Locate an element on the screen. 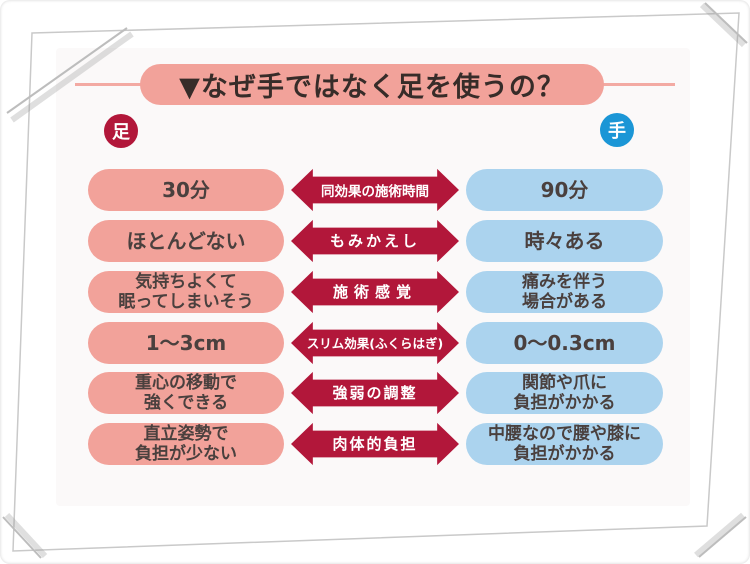  category-arrow: 施術感覚 is located at coordinates (375, 292).